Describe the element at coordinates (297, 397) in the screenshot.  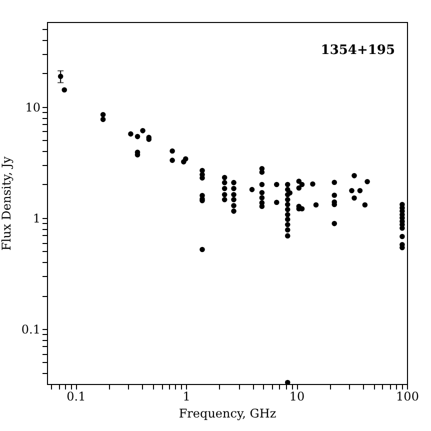
I see `x-tick-label: 10` at that location.